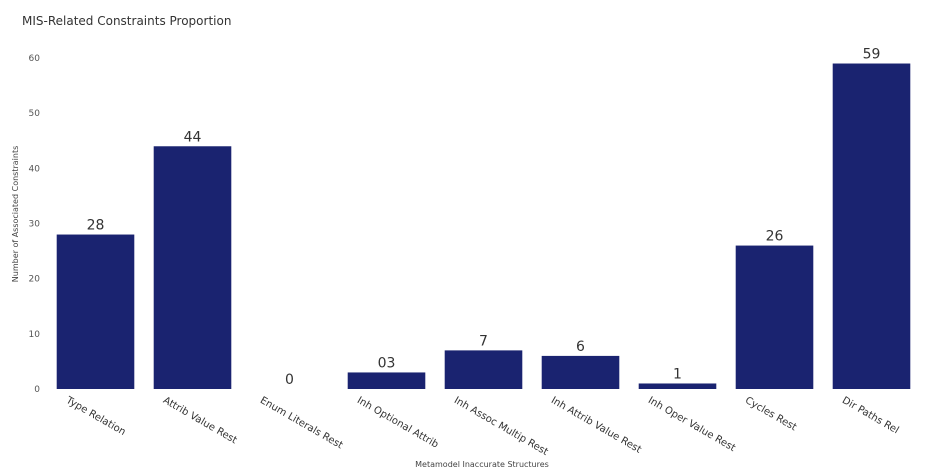 This screenshot has height=471, width=939. What do you see at coordinates (482, 464) in the screenshot?
I see `x-axis-label: Metamodel Inaccurate Structures` at bounding box center [482, 464].